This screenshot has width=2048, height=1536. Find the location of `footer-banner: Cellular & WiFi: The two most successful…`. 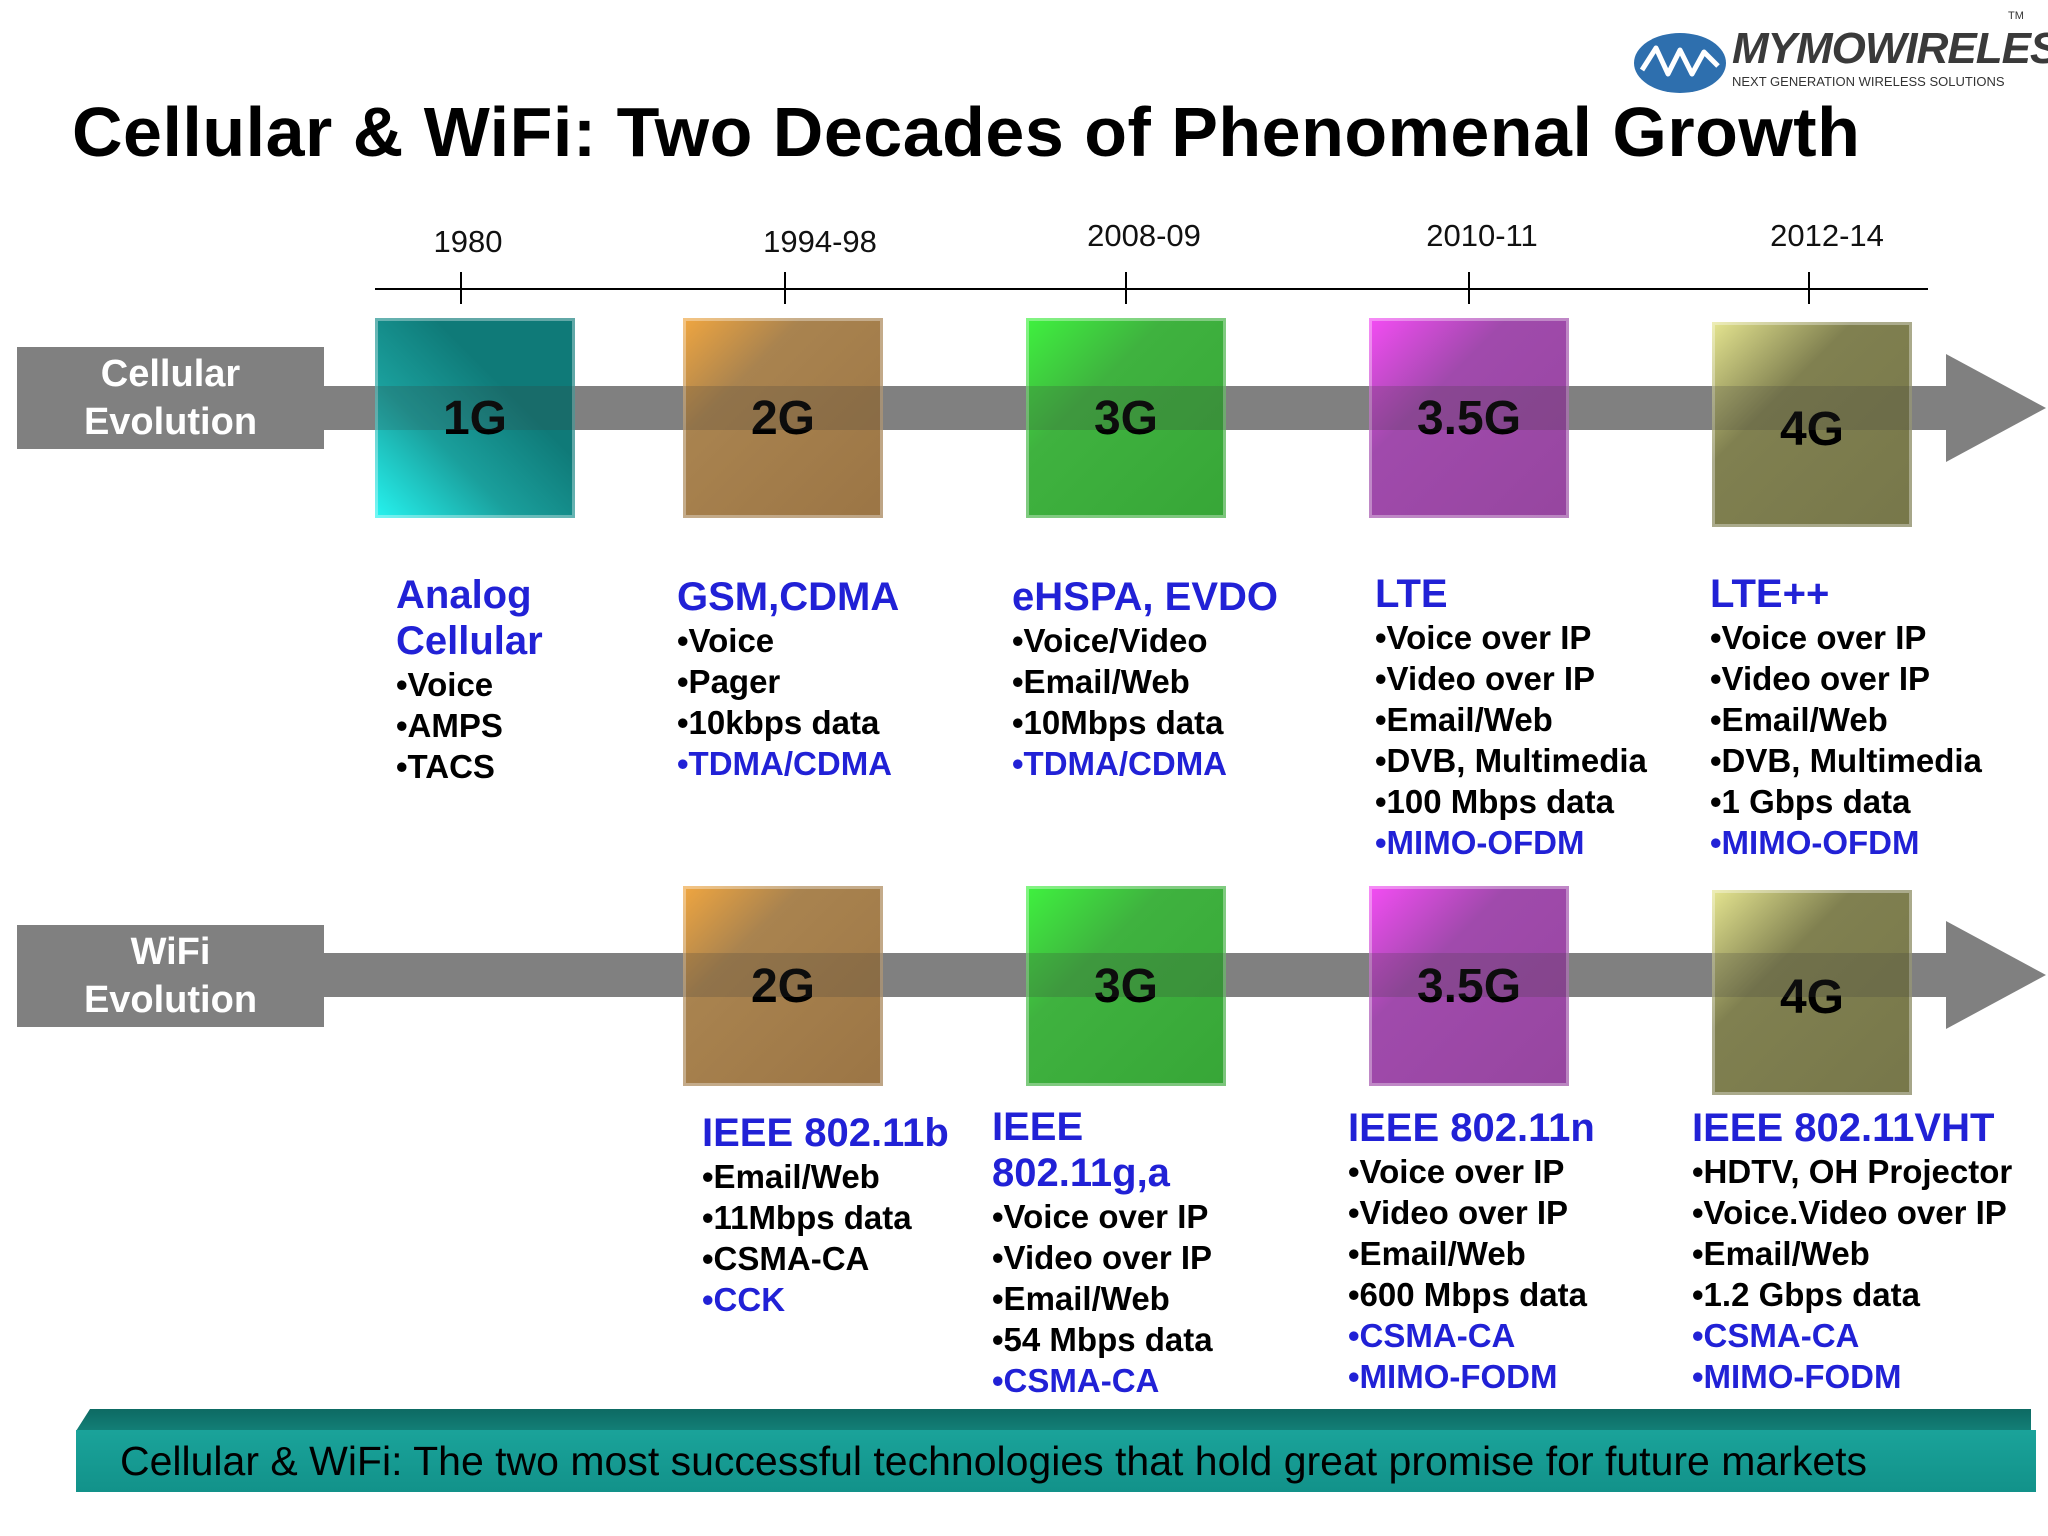

footer-banner: Cellular & WiFi: The two most successful… is located at coordinates (1056, 1461).